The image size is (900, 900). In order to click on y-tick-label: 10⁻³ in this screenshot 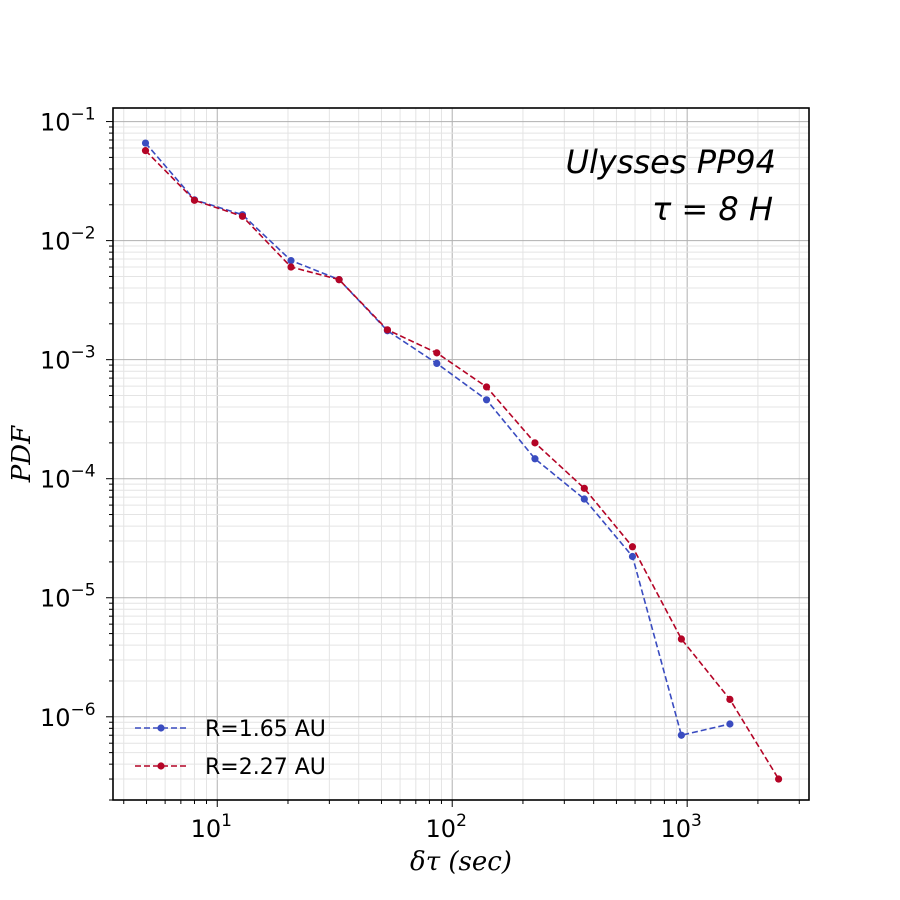, I will do `click(68, 359)`.